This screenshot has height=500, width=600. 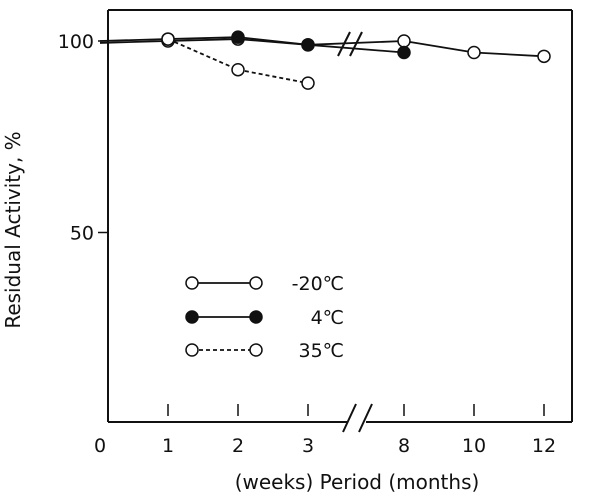 What do you see at coordinates (318, 284) in the screenshot?
I see `legend-label: -20℃` at bounding box center [318, 284].